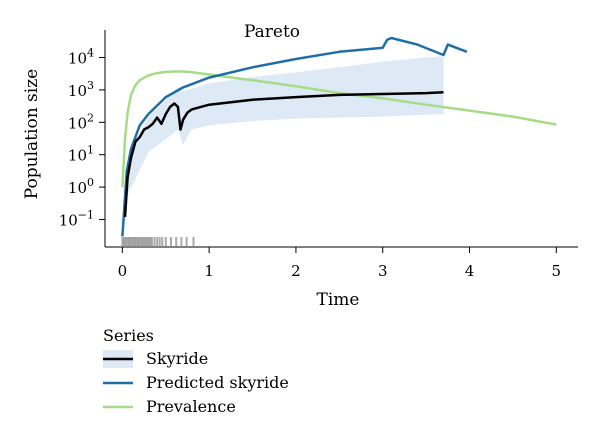  What do you see at coordinates (217, 382) in the screenshot?
I see `legend-predicted-skyride-label: Predicted skyride` at bounding box center [217, 382].